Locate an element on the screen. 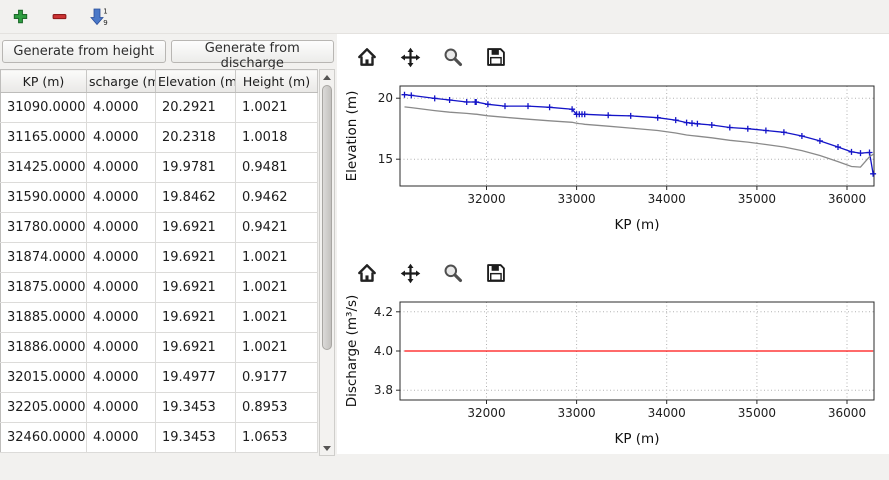  table-row: 31090.0000 4.0000 20.2921 1.0021 is located at coordinates (159, 107).